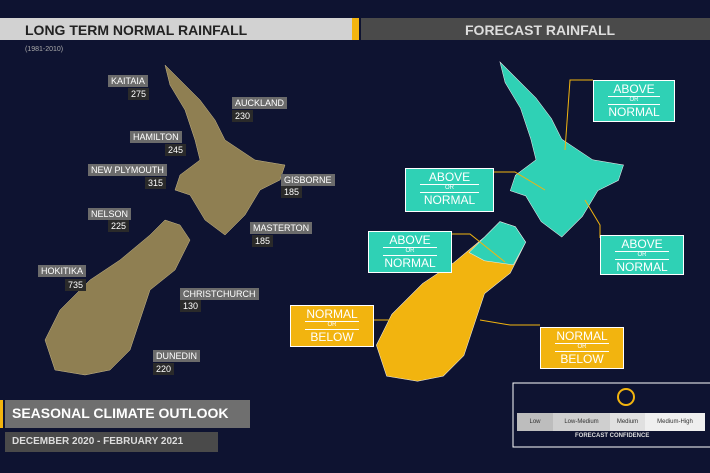 The image size is (710, 473). What do you see at coordinates (139, 94) in the screenshot?
I see `city-value: 275` at bounding box center [139, 94].